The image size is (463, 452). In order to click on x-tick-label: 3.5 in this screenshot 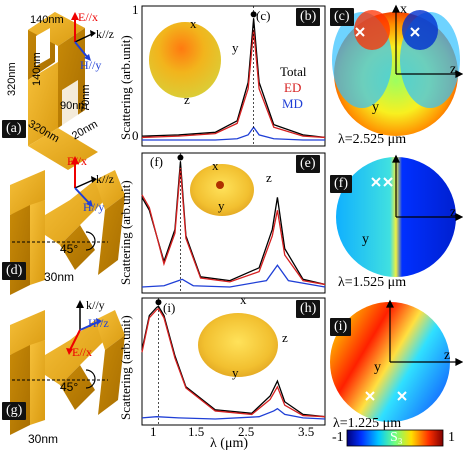, I will do `click(306, 431)`.